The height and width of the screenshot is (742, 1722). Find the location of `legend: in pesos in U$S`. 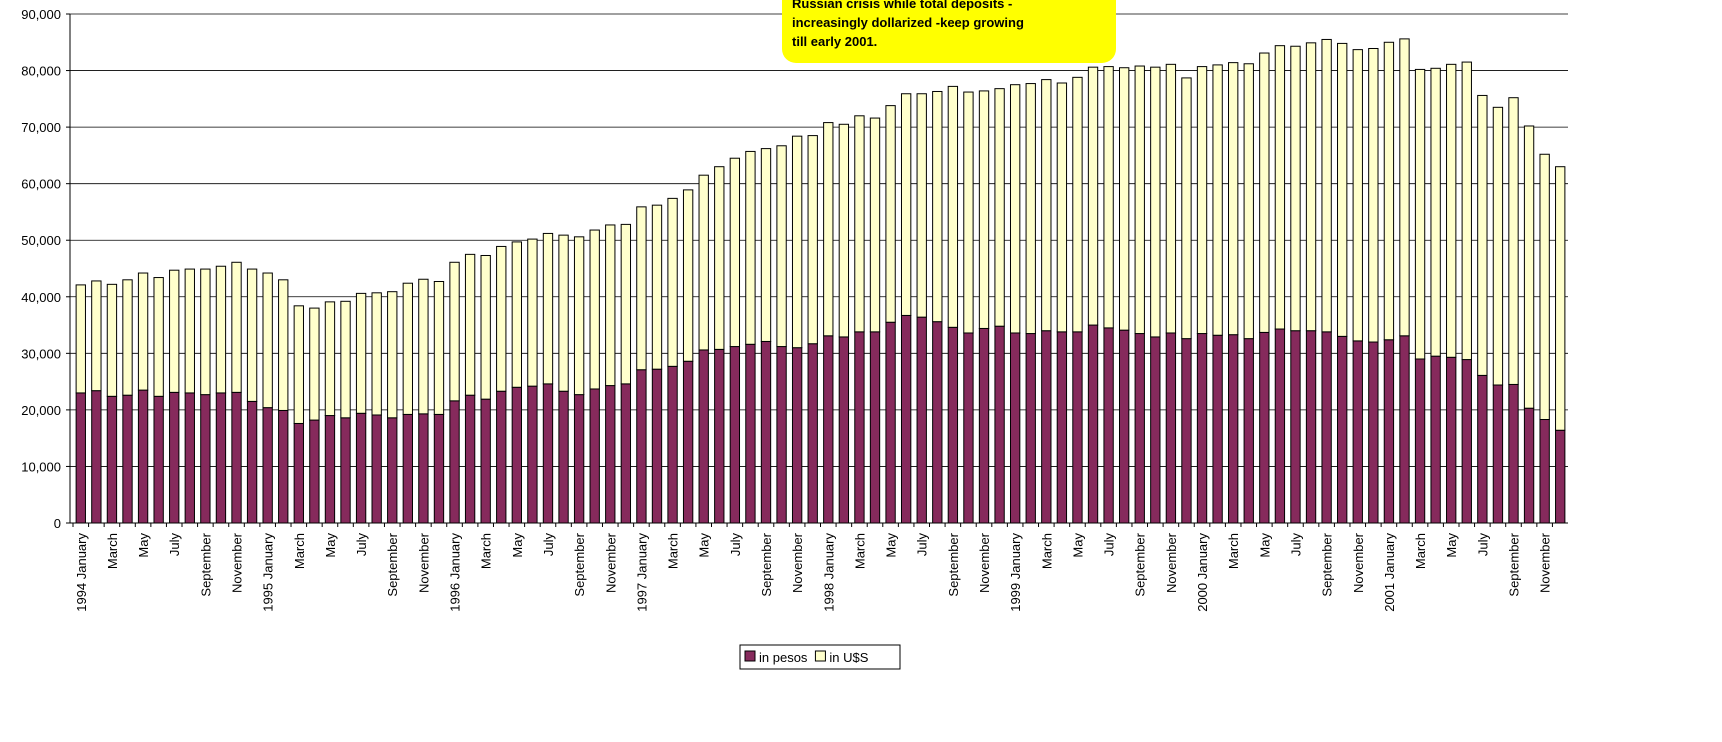

legend: in pesos in U$S is located at coordinates (820, 657).